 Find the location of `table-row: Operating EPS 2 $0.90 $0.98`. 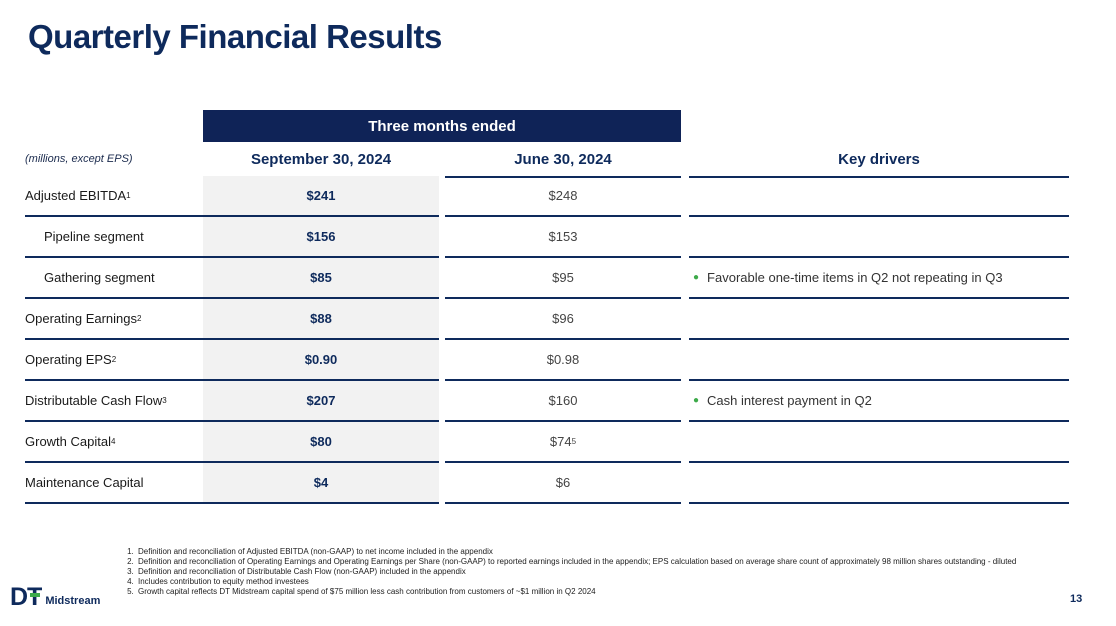

table-row: Operating EPS 2 $0.90 $0.98 is located at coordinates (547, 360).